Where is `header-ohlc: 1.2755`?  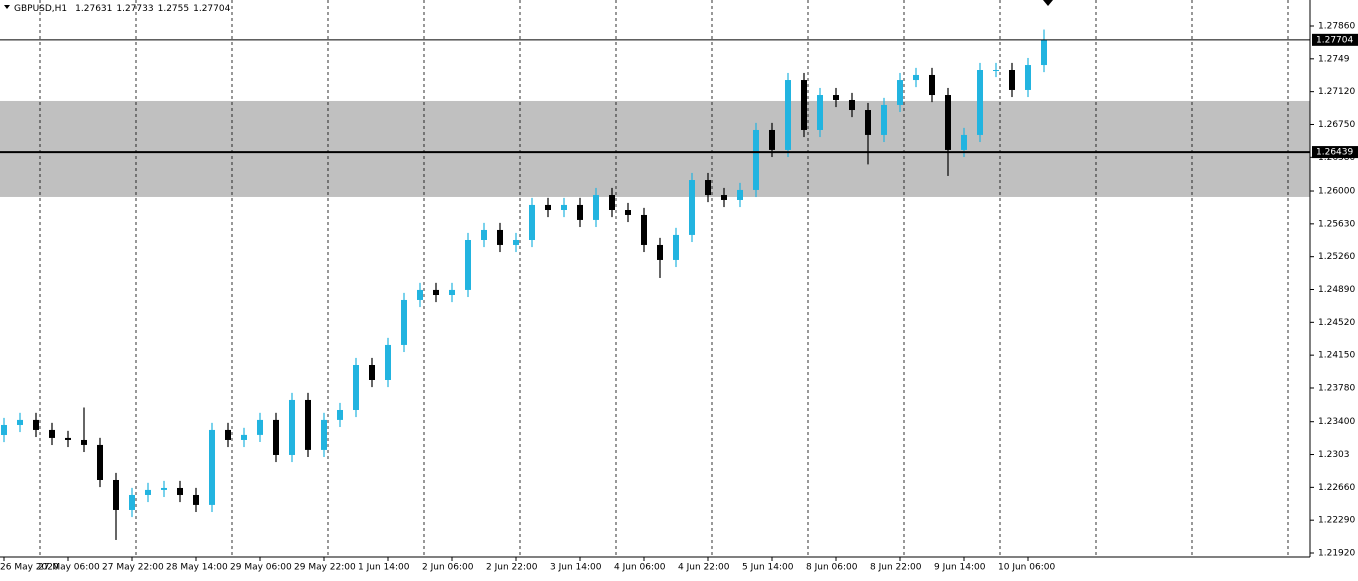
header-ohlc: 1.2755 is located at coordinates (174, 9).